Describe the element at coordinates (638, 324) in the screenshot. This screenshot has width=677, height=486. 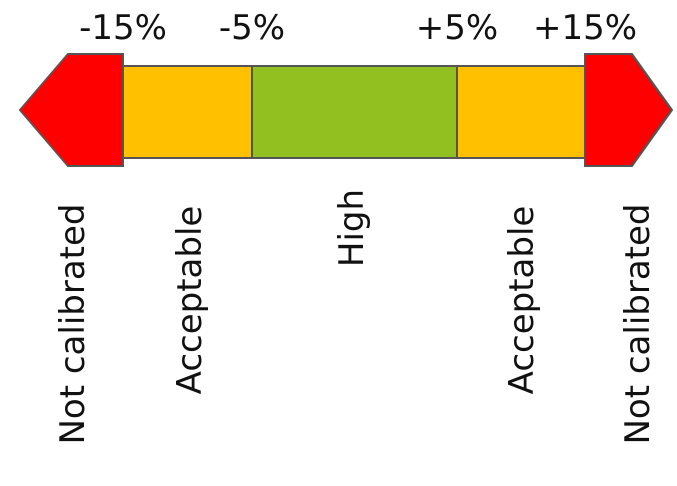
I see `zone-label-not-calibrated-right: Not calibrated` at that location.